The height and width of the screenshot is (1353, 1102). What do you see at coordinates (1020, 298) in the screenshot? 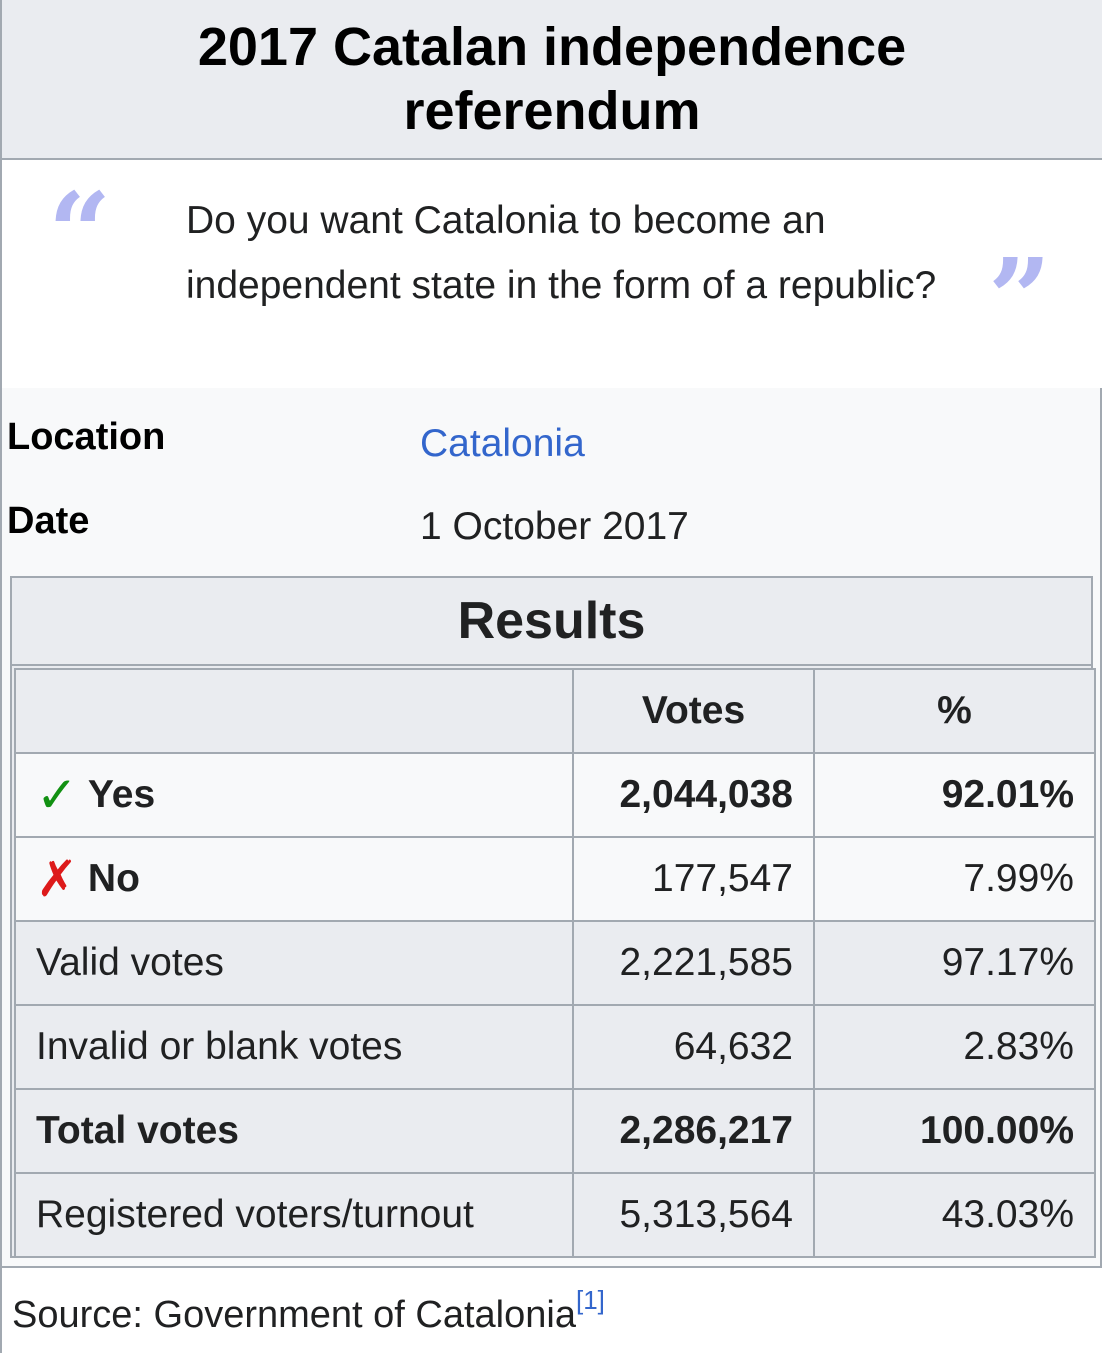
I see `close-quote-icon: ”` at bounding box center [1020, 298].